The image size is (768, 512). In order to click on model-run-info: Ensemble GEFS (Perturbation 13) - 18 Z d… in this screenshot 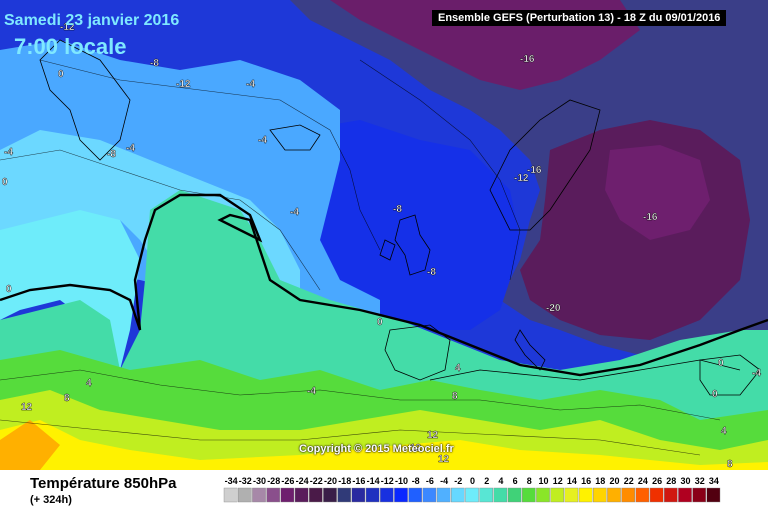, I will do `click(579, 18)`.